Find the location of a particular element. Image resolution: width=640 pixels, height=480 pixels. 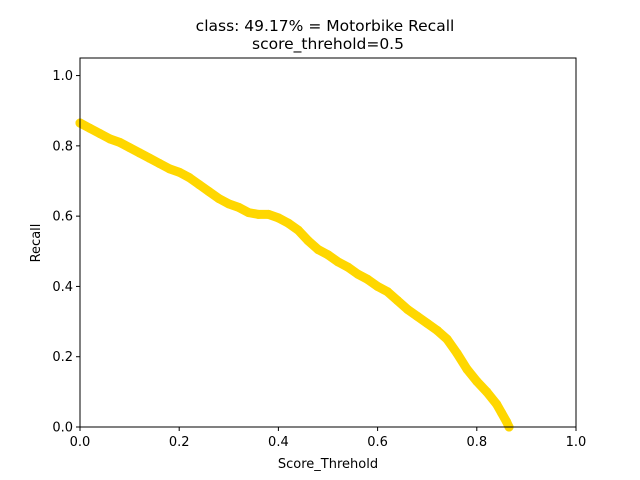

y-tick-label: 0.0 is located at coordinates (62, 428).